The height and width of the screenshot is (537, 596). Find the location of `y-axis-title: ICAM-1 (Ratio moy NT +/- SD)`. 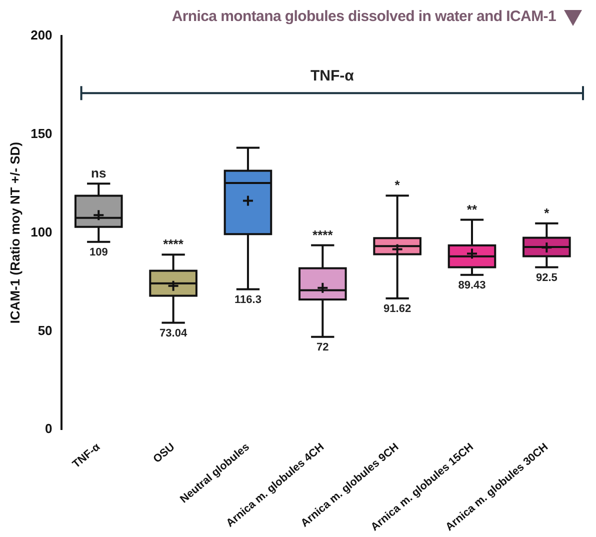

y-axis-title: ICAM-1 (Ratio moy NT +/- SD) is located at coordinates (14, 233).